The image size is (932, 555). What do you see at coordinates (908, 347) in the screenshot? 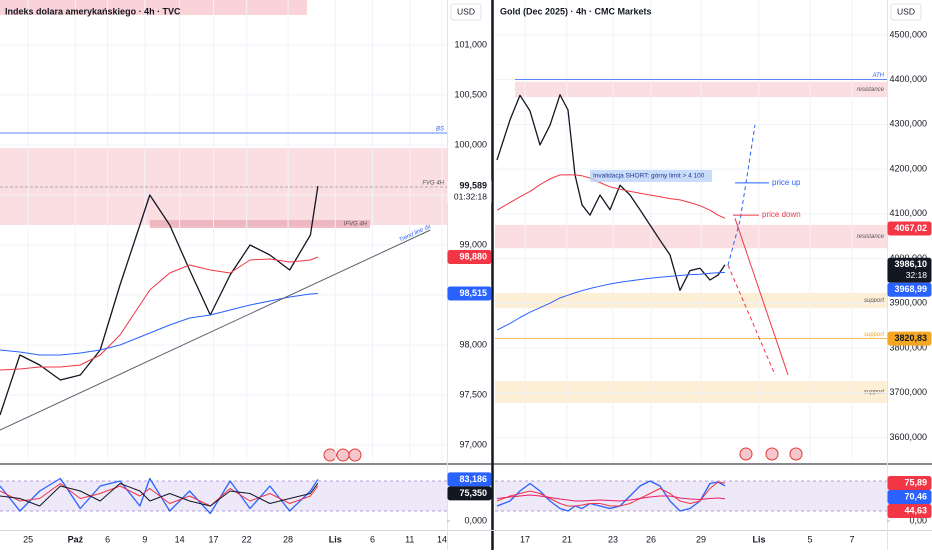
I see `y-tick-label: 3800,000` at bounding box center [908, 347].